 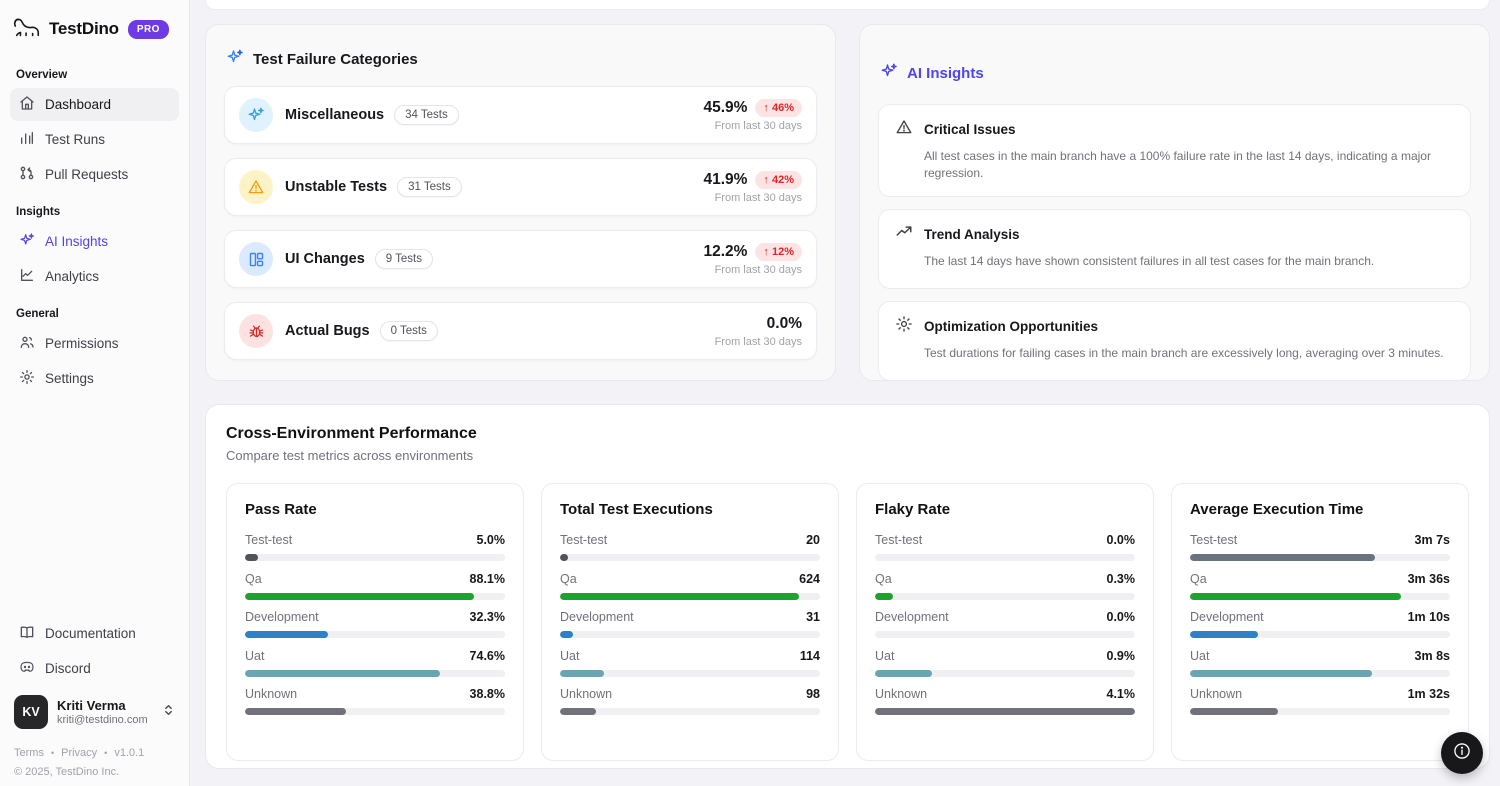 I want to click on metric-row: Qa 624, so click(x=690, y=586).